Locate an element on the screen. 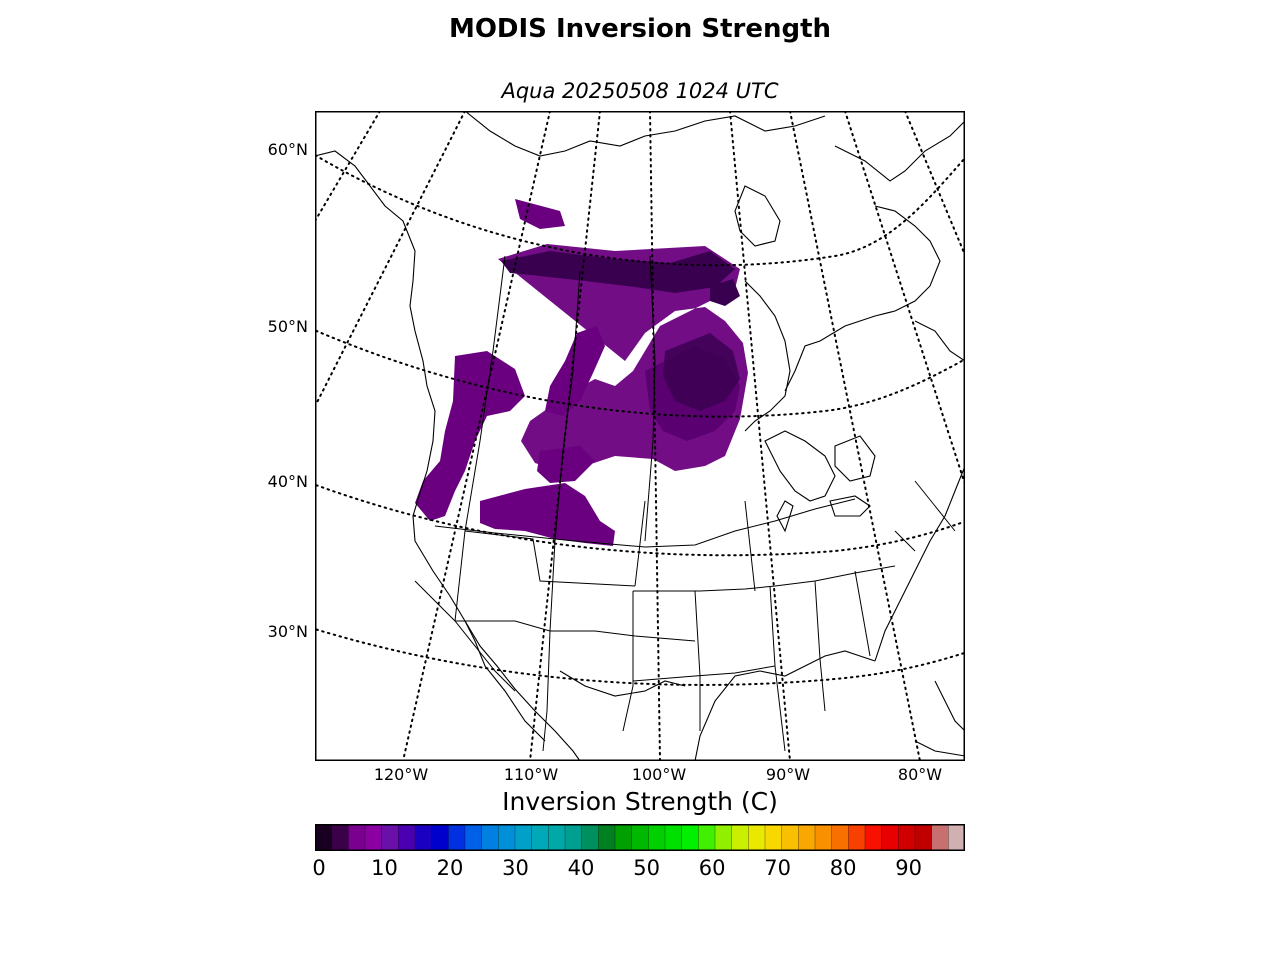 The height and width of the screenshot is (960, 1280). inversion-data-overlay is located at coordinates (581, 372).